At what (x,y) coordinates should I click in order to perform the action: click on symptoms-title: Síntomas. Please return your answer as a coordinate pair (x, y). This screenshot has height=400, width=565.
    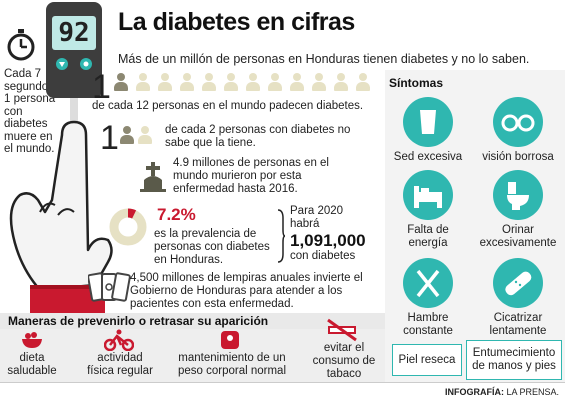
    Looking at the image, I should click on (416, 83).